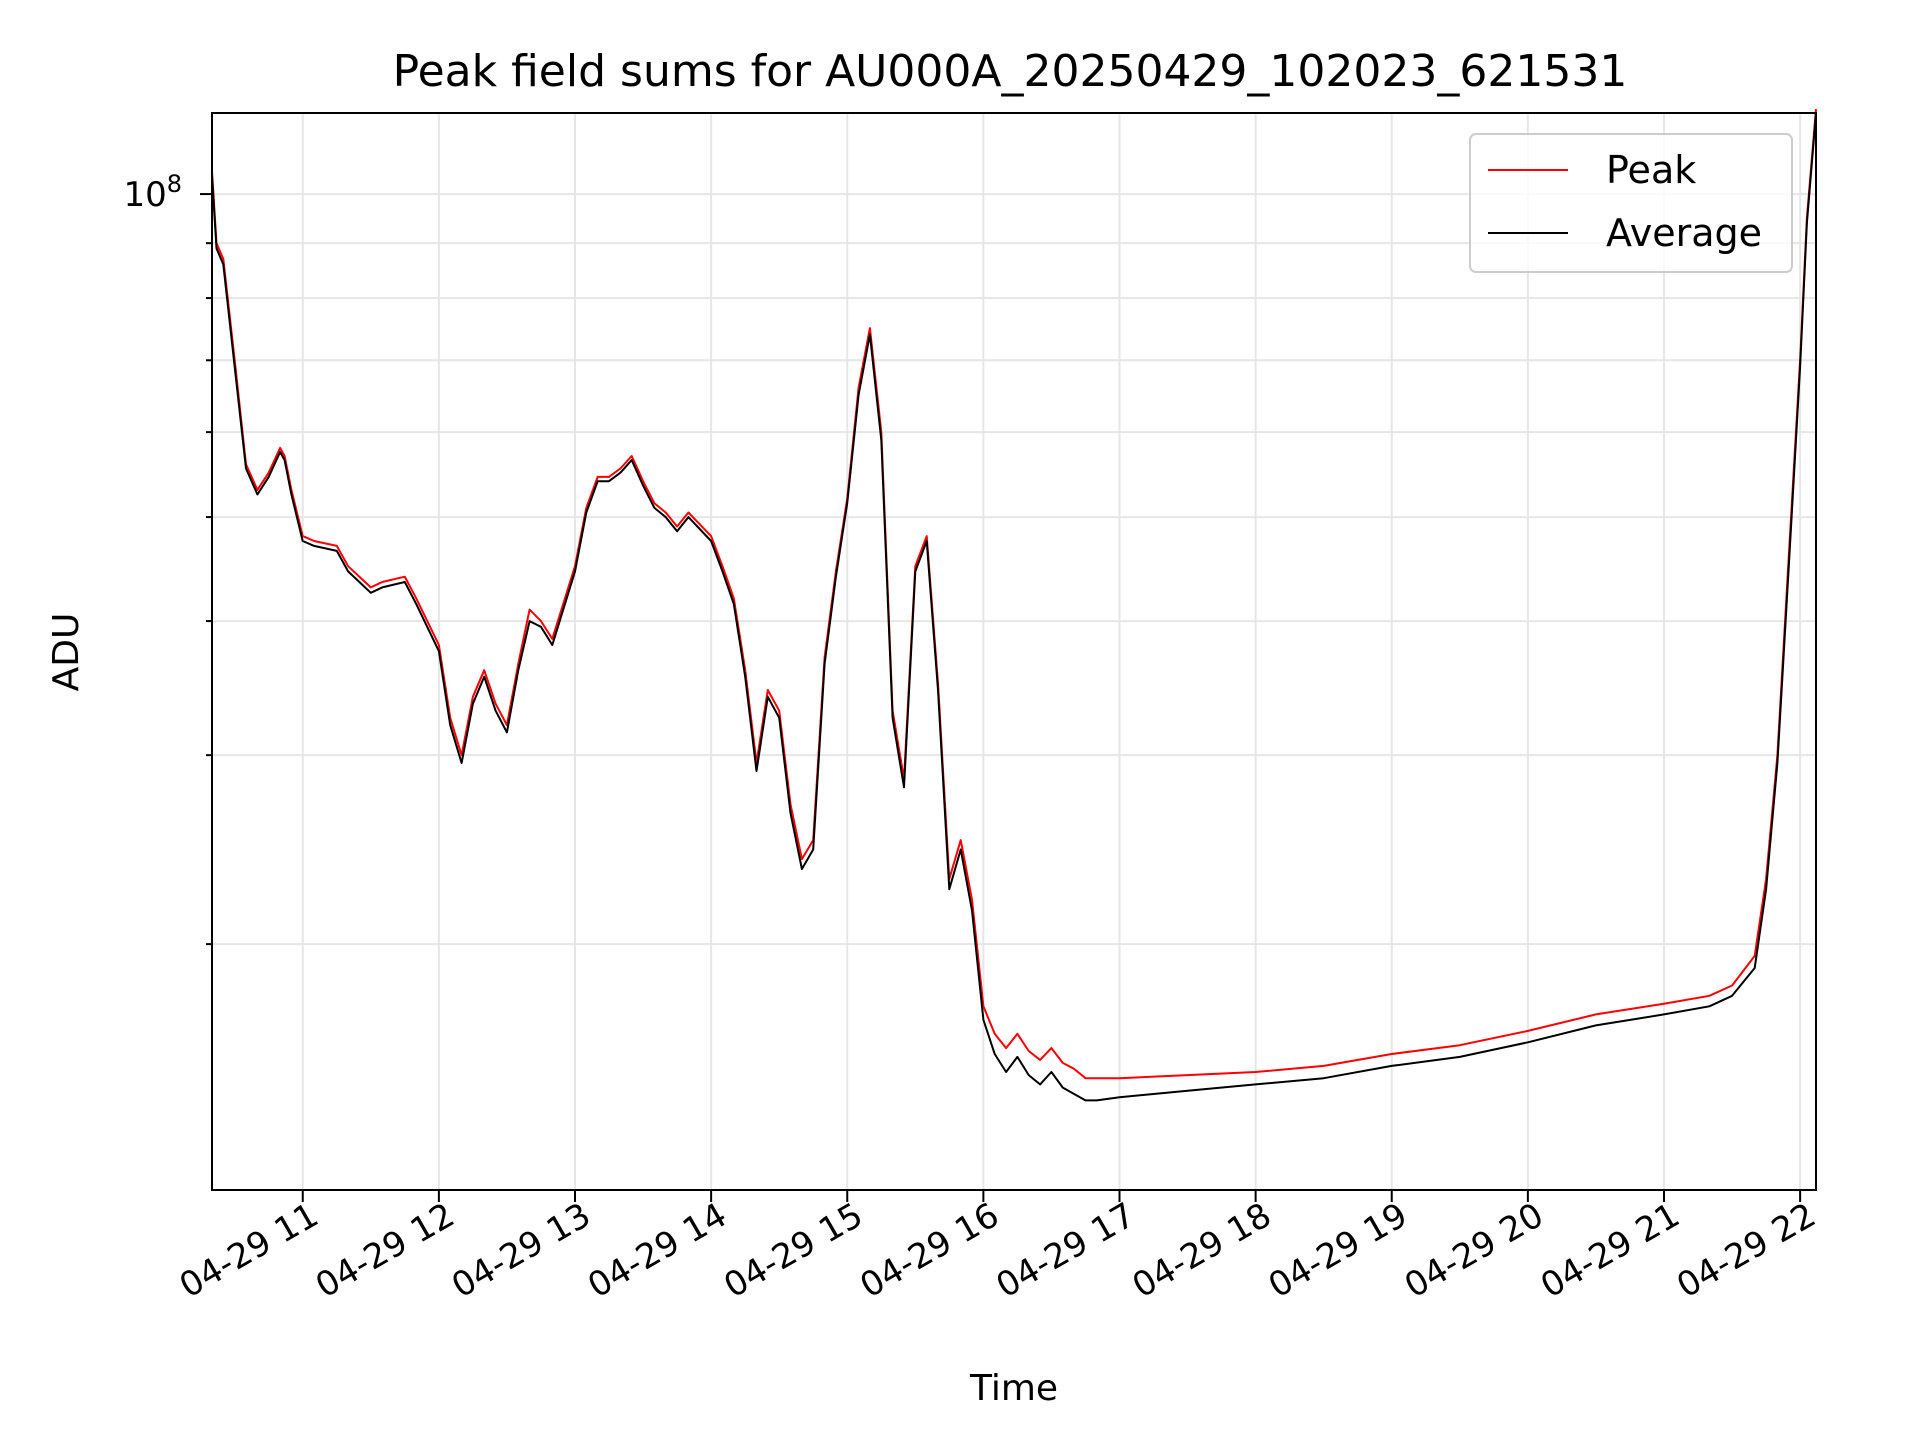 The image size is (1920, 1440). What do you see at coordinates (1651, 170) in the screenshot?
I see `legend-label-peak: Peak` at bounding box center [1651, 170].